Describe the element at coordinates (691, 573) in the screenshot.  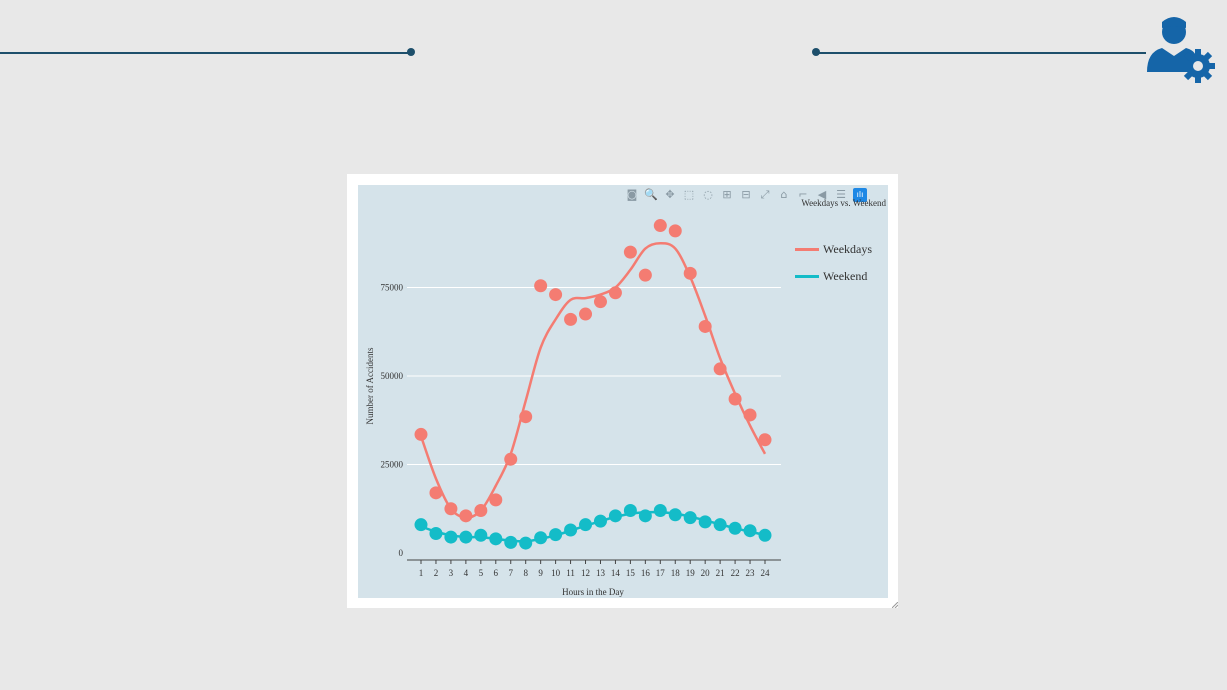
I see `x-tick-label: 19` at that location.